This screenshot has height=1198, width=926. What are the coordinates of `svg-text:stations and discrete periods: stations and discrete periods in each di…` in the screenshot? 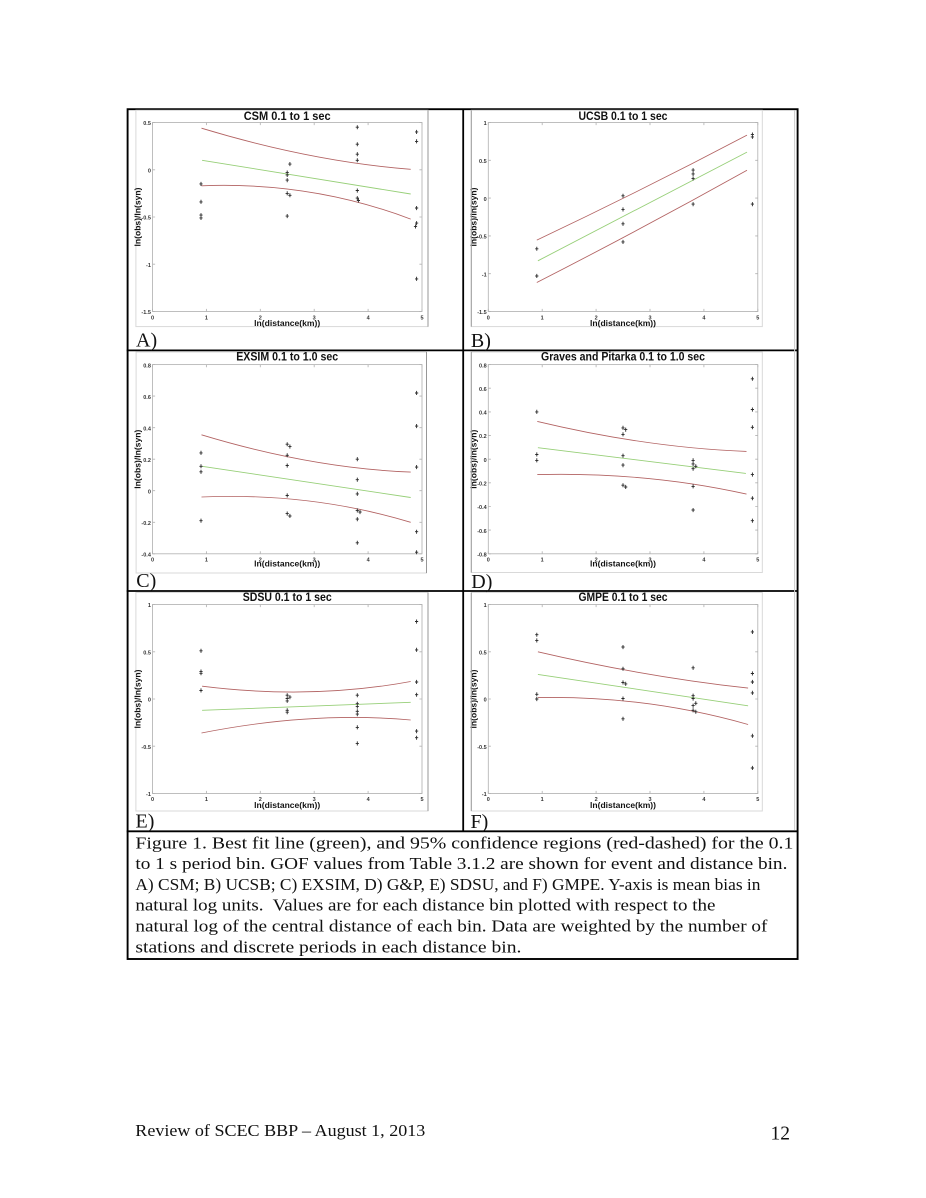 It's located at (328, 946).